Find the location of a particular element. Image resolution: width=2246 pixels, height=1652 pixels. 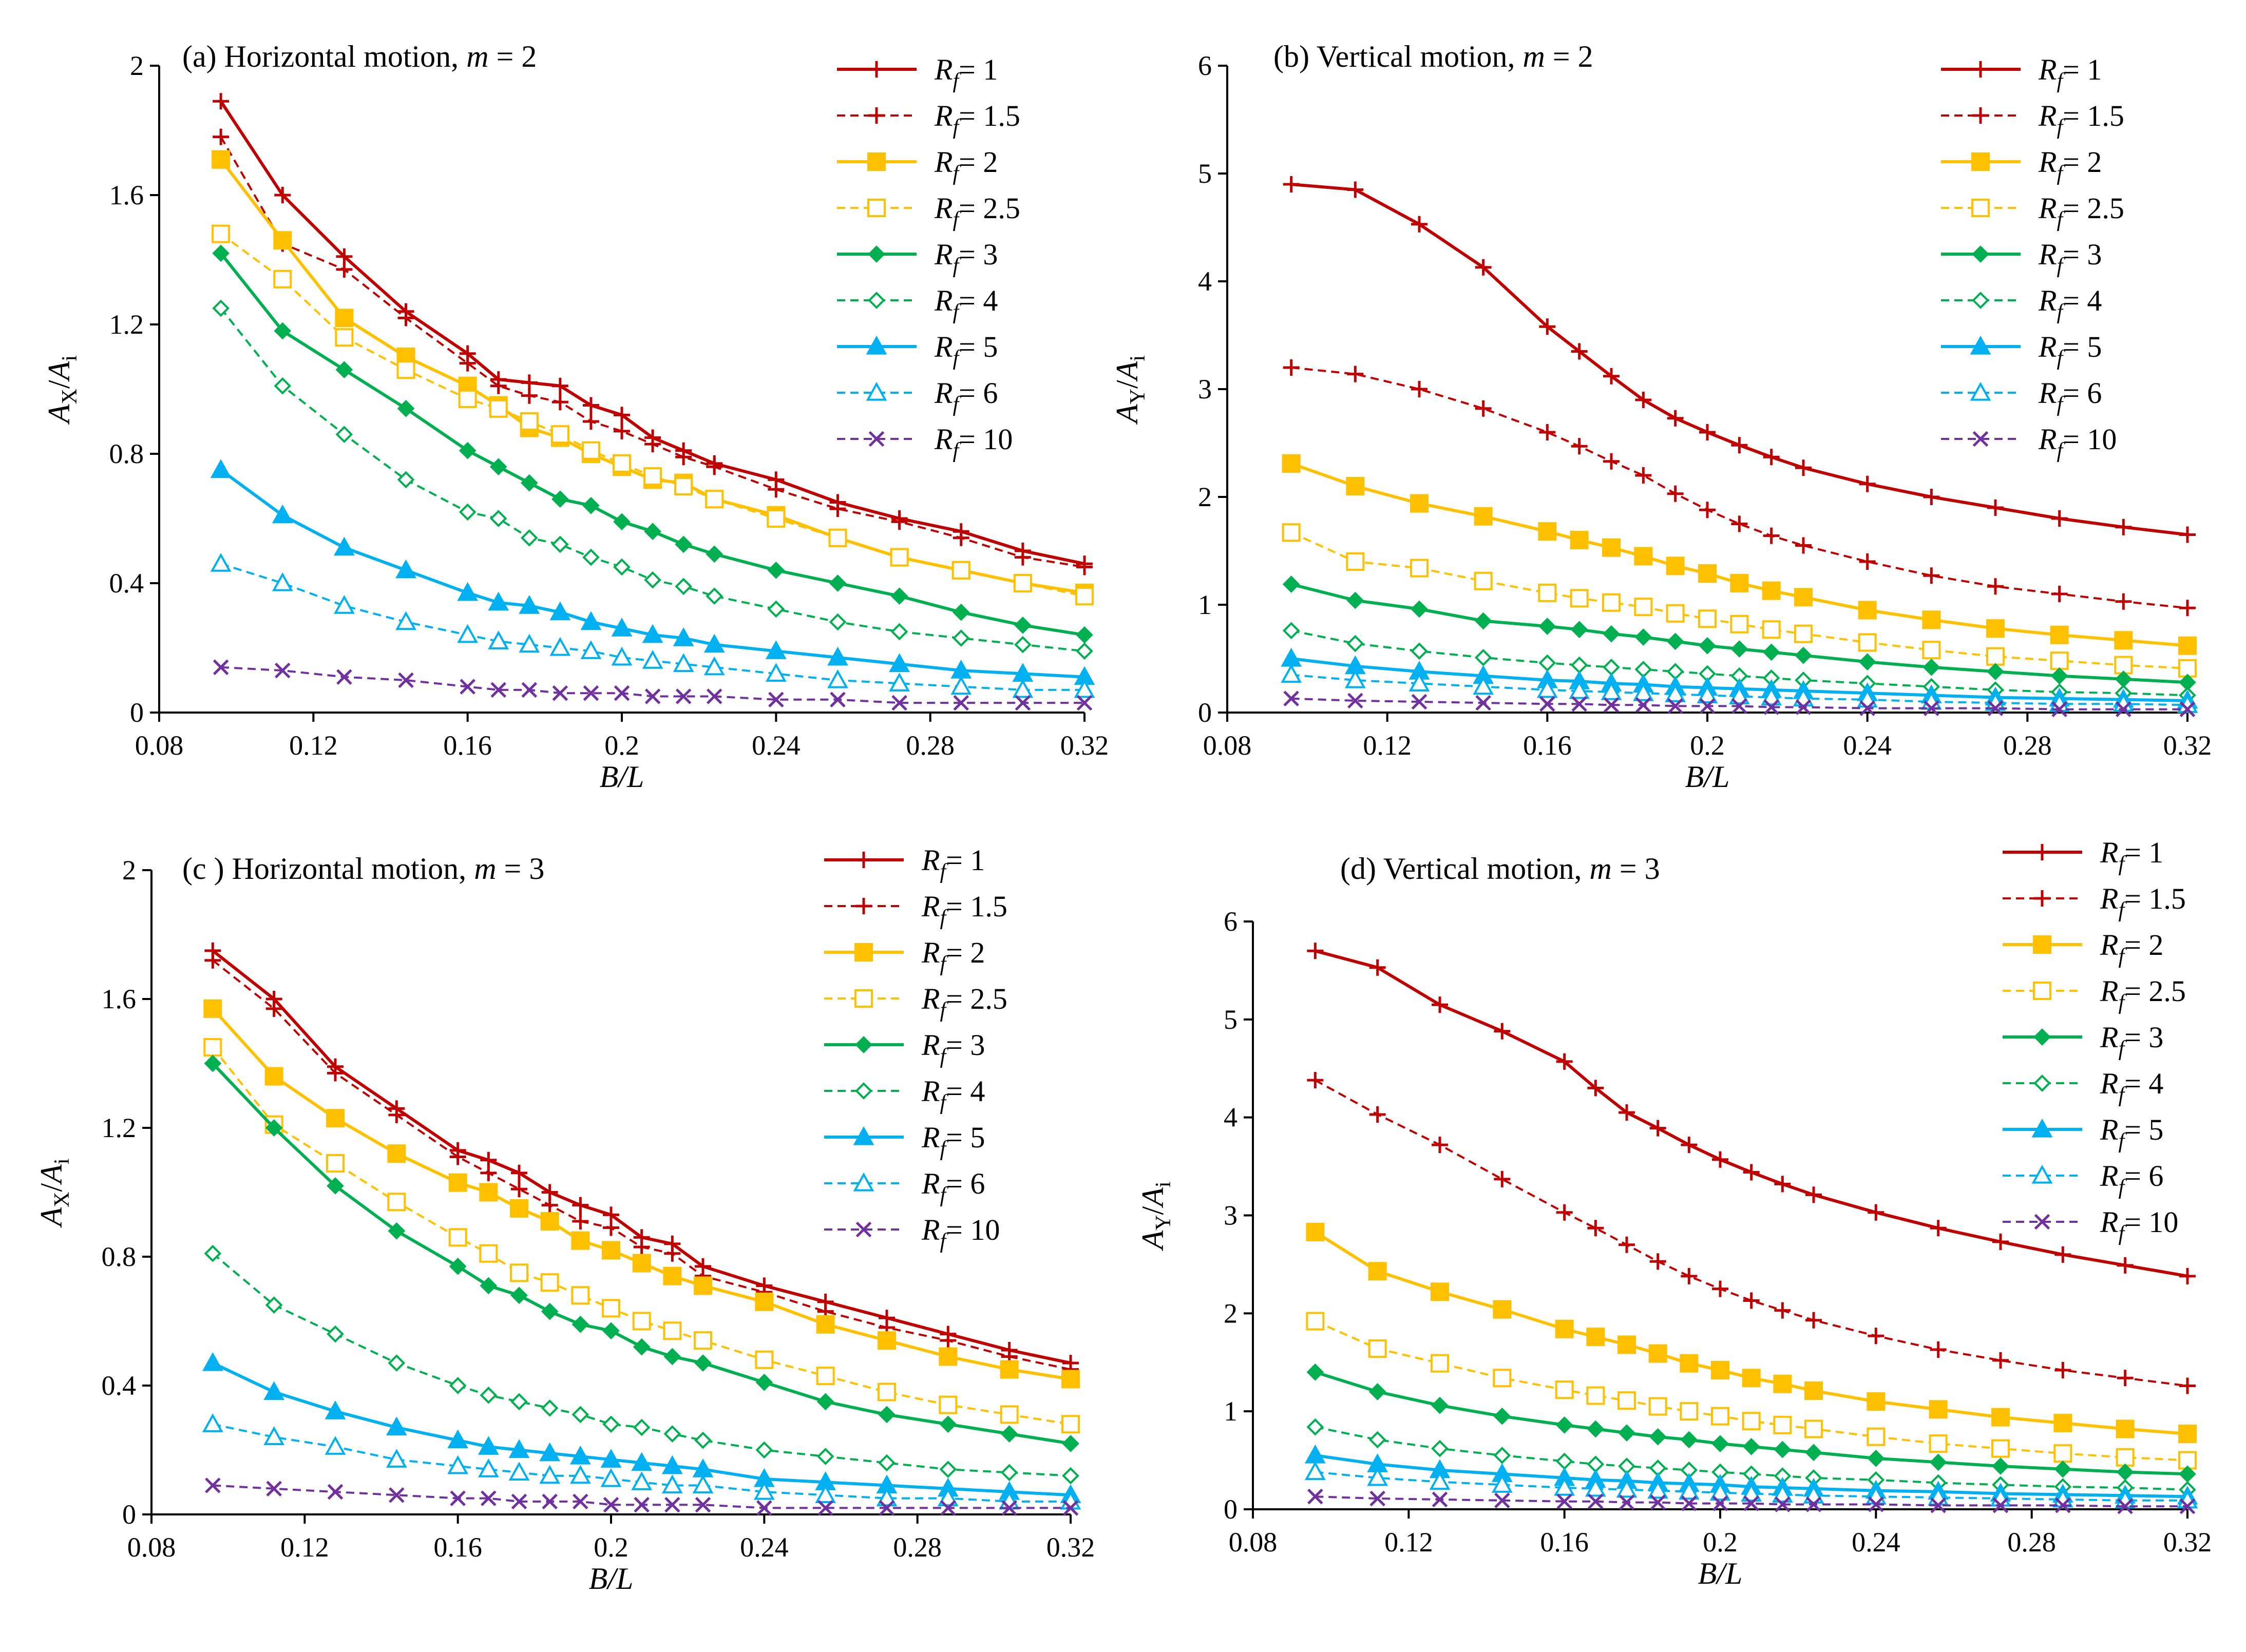

legend-label: Rf= 4 is located at coordinates (953, 1094).